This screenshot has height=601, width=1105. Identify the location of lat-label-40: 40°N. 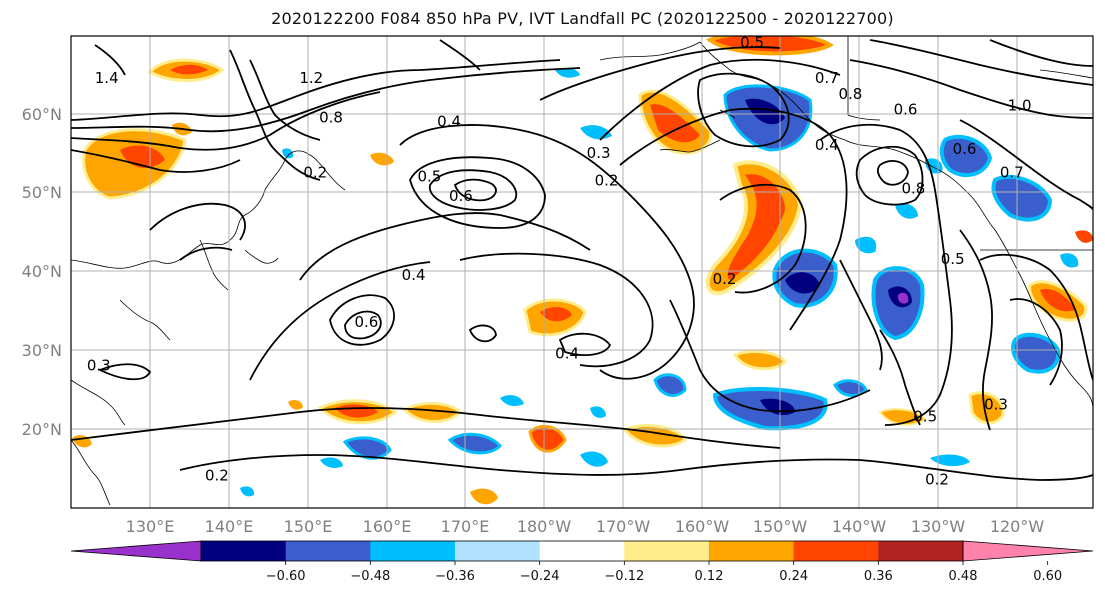
(42, 271).